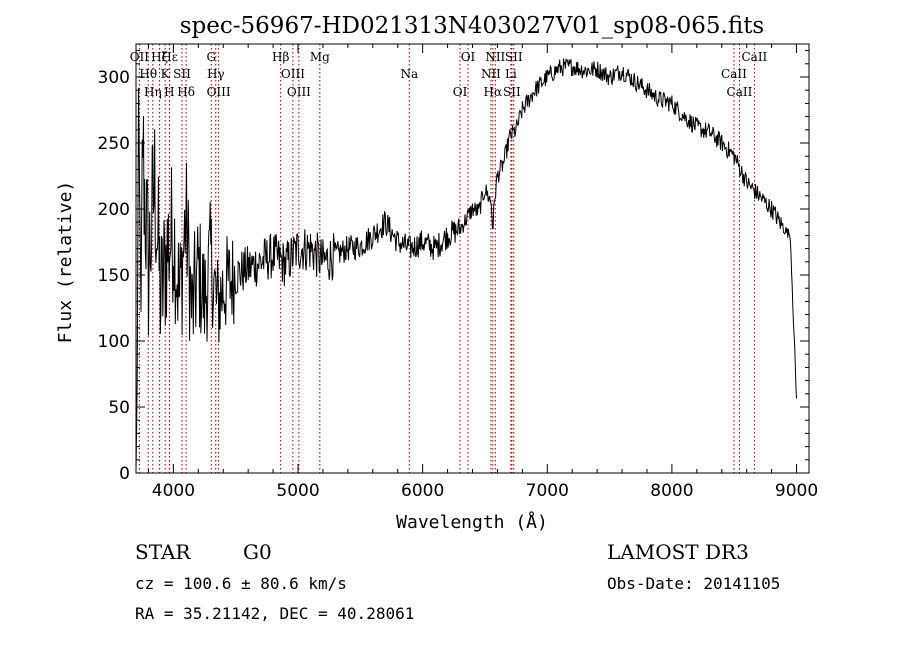  Describe the element at coordinates (124, 474) in the screenshot. I see `y-tick-label: 0` at that location.